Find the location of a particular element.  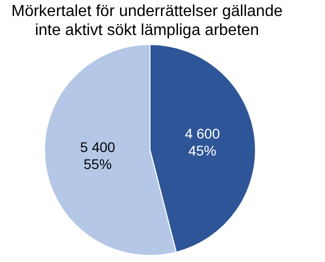

data-label: 5 400 55% is located at coordinates (98, 155).